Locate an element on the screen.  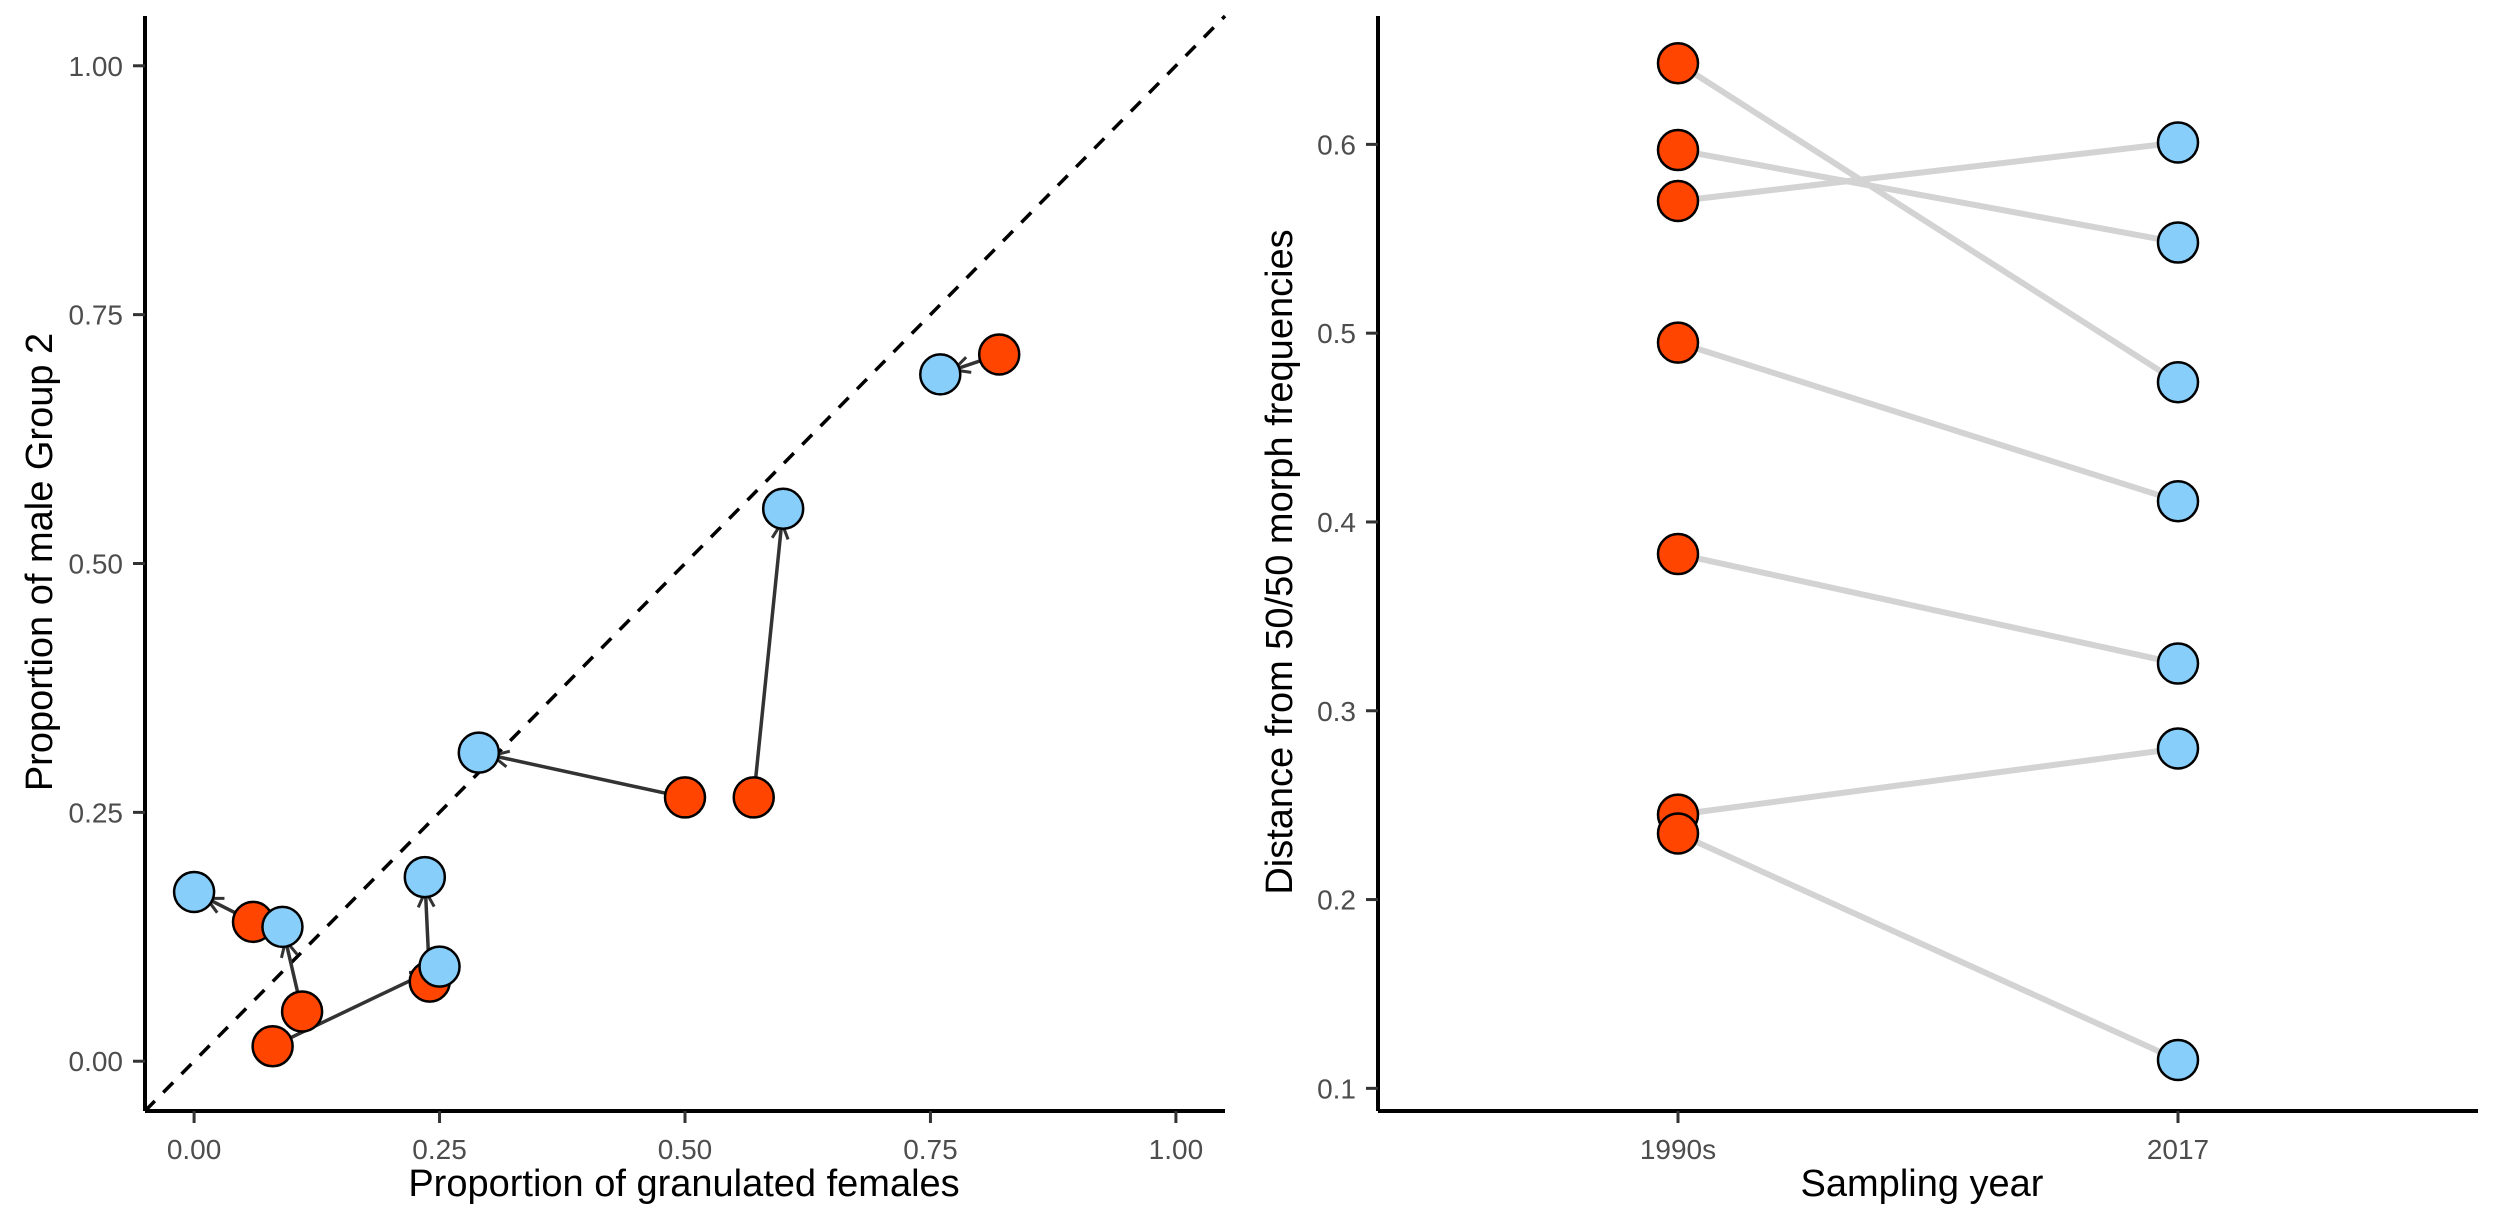
right-y-axis-title: Distance from 50/50 morph frequencies is located at coordinates (1280, 561).